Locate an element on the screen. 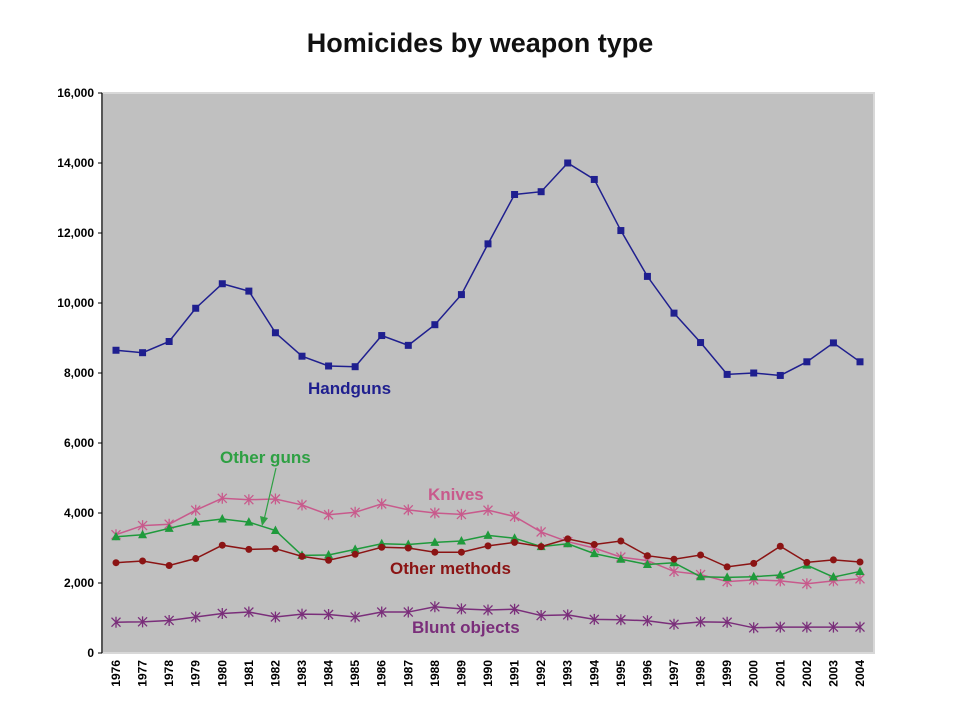  x-tick-label: 1978 is located at coordinates (169, 673).